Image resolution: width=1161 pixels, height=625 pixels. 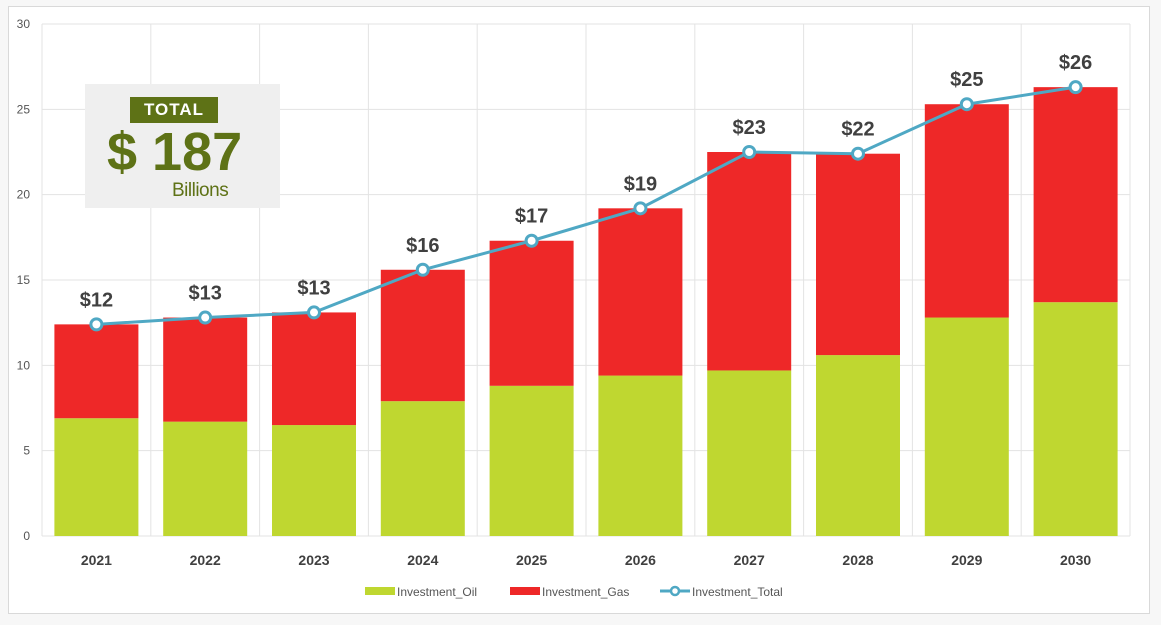 I want to click on data-label: $19, so click(x=640, y=184).